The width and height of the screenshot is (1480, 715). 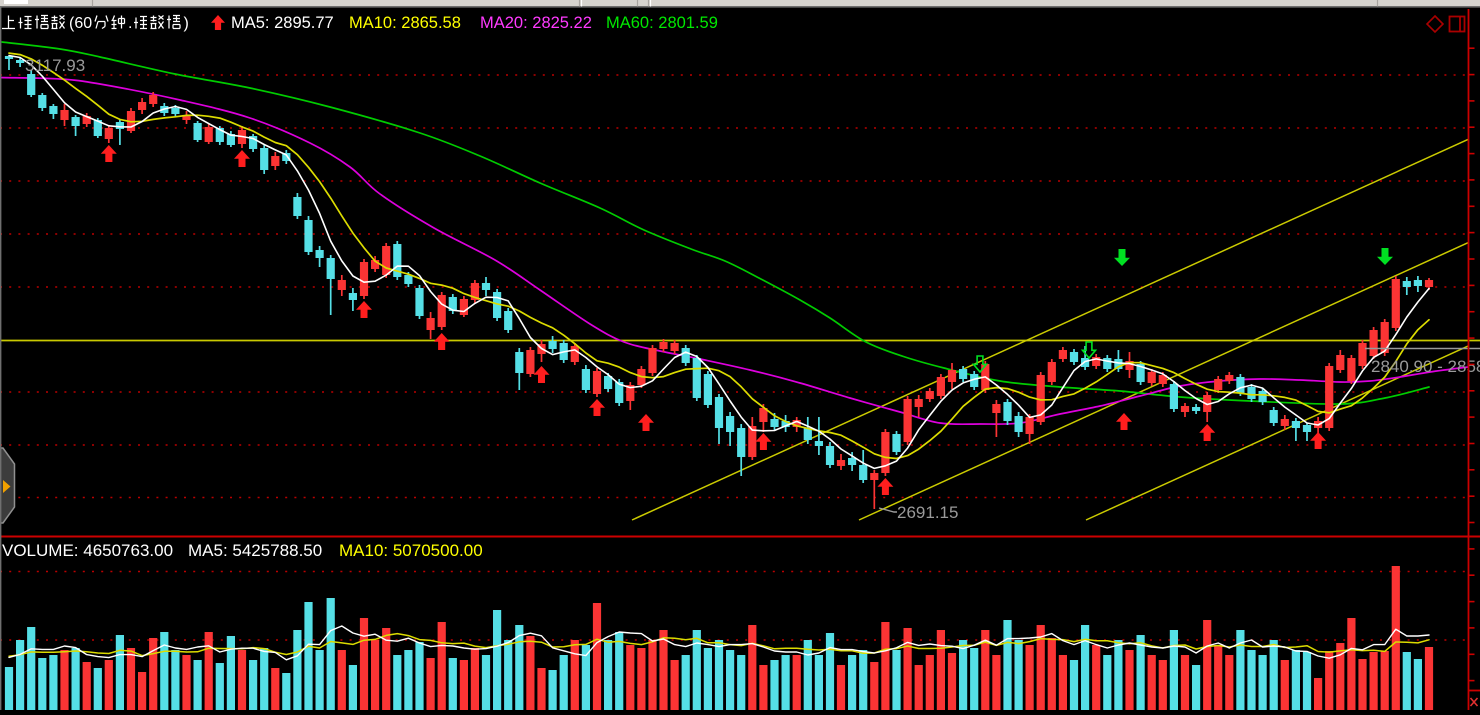 What do you see at coordinates (255, 550) in the screenshot?
I see `svg-text: MA5: 5425788.50` at bounding box center [255, 550].